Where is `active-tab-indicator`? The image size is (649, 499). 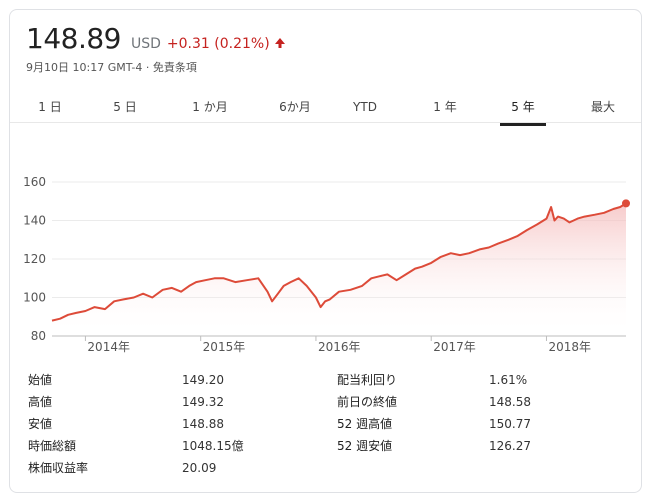 active-tab-indicator is located at coordinates (523, 124).